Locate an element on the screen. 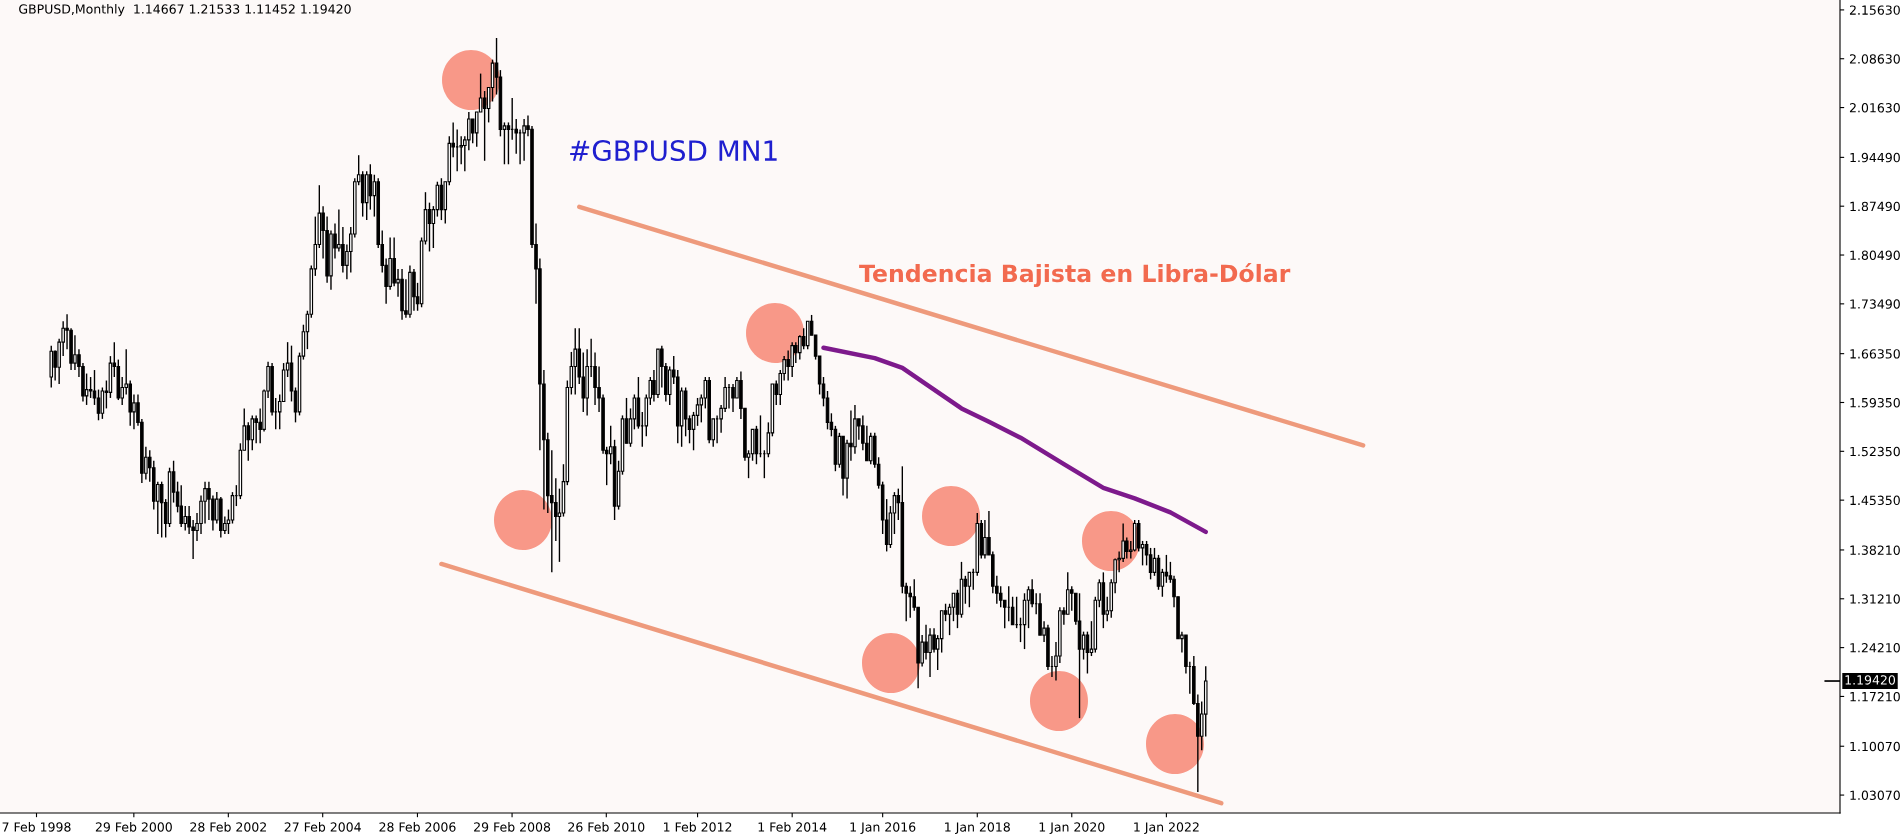 This screenshot has width=1900, height=836. y-tick-label: 1.31210 is located at coordinates (1875, 599).